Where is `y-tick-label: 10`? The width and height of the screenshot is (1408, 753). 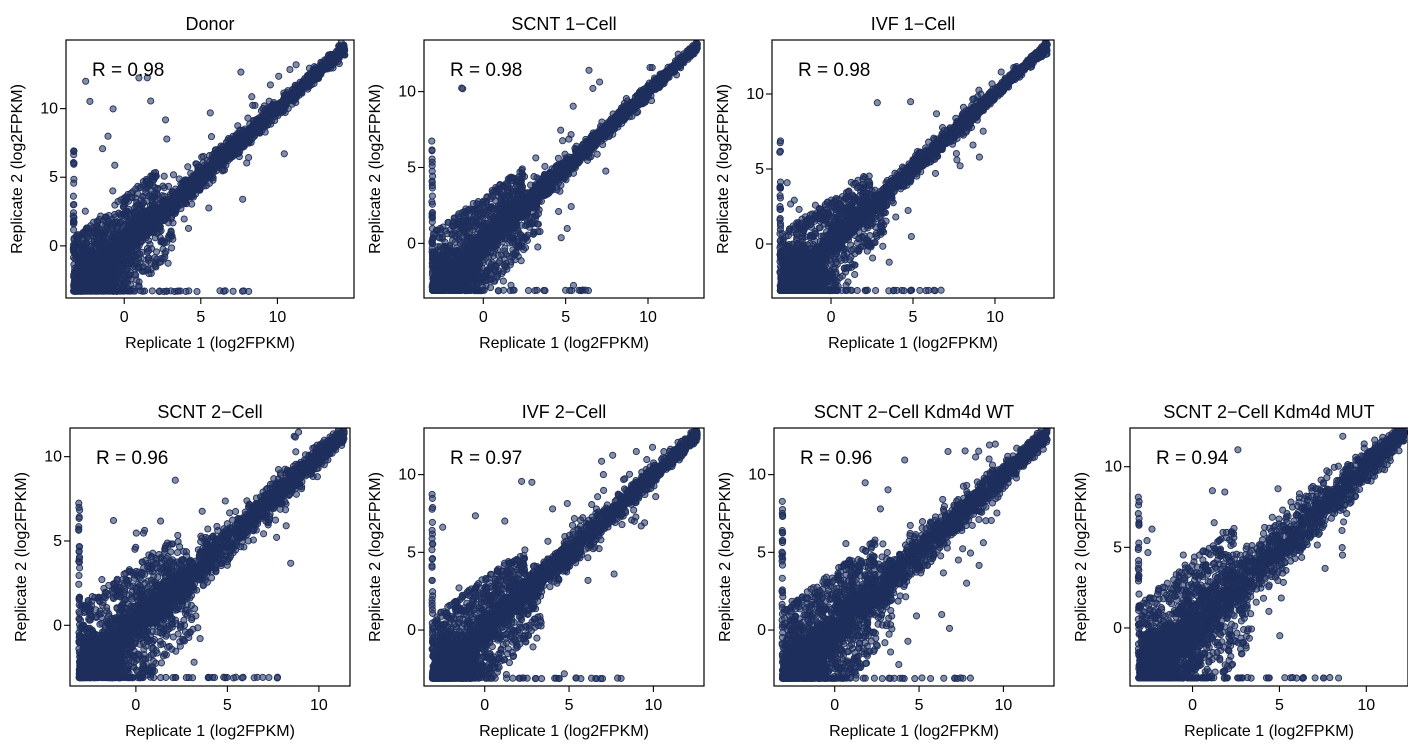
y-tick-label: 10 is located at coordinates (49, 109).